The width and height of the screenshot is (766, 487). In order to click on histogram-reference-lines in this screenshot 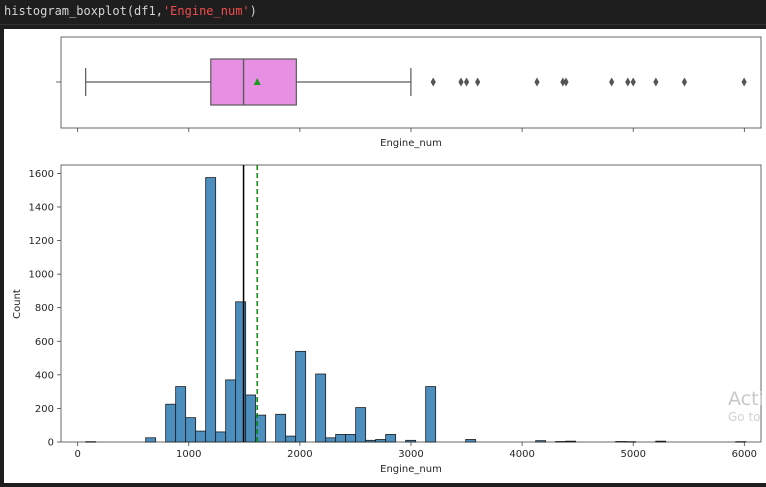, I will do `click(250, 303)`.